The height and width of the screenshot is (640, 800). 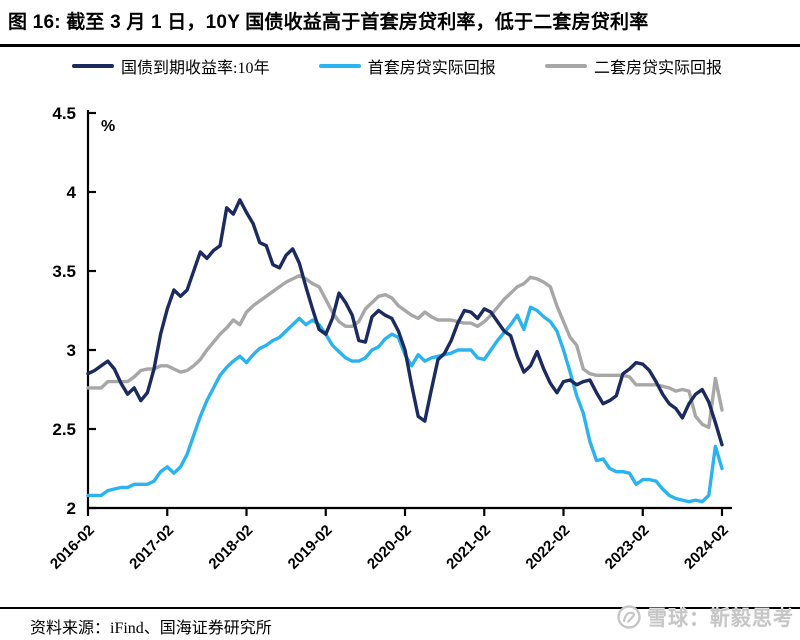 I want to click on watermark-text: 雪球：靳毅思考, so click(x=720, y=619).